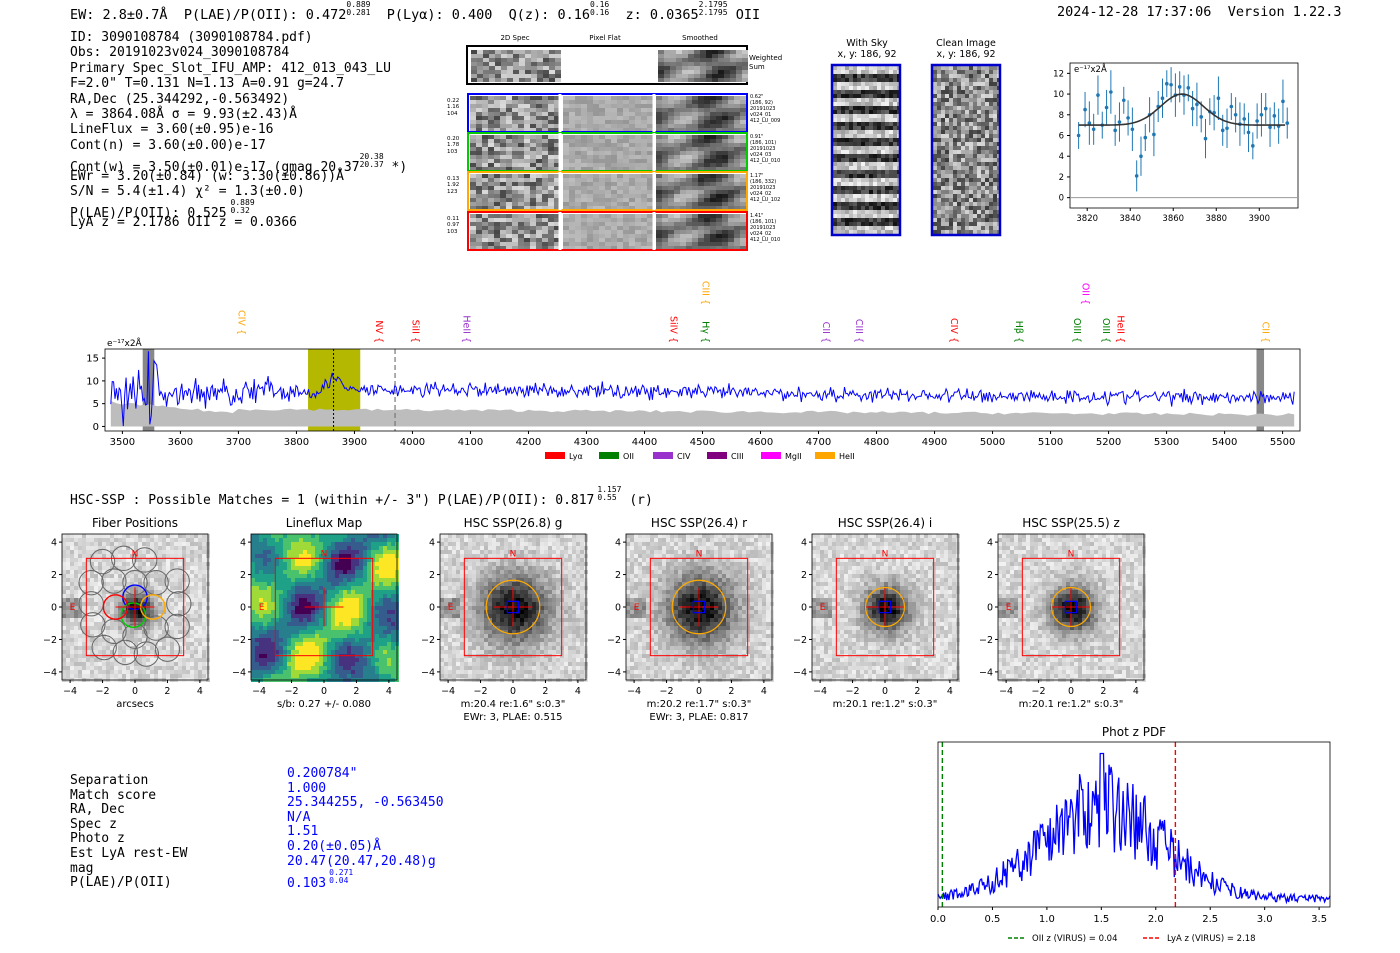  Describe the element at coordinates (701, 232) in the screenshot. I see `row3-smoothed` at that location.